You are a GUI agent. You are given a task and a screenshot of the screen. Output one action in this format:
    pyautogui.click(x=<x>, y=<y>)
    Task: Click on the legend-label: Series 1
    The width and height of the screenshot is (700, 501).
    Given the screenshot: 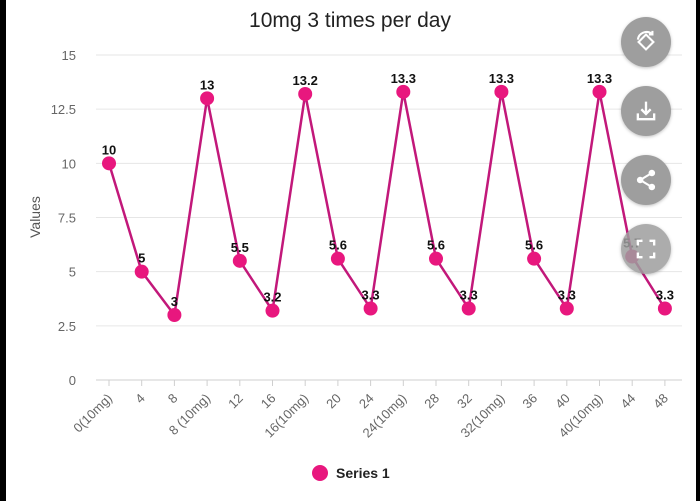 What is the action you would take?
    pyautogui.click(x=363, y=473)
    